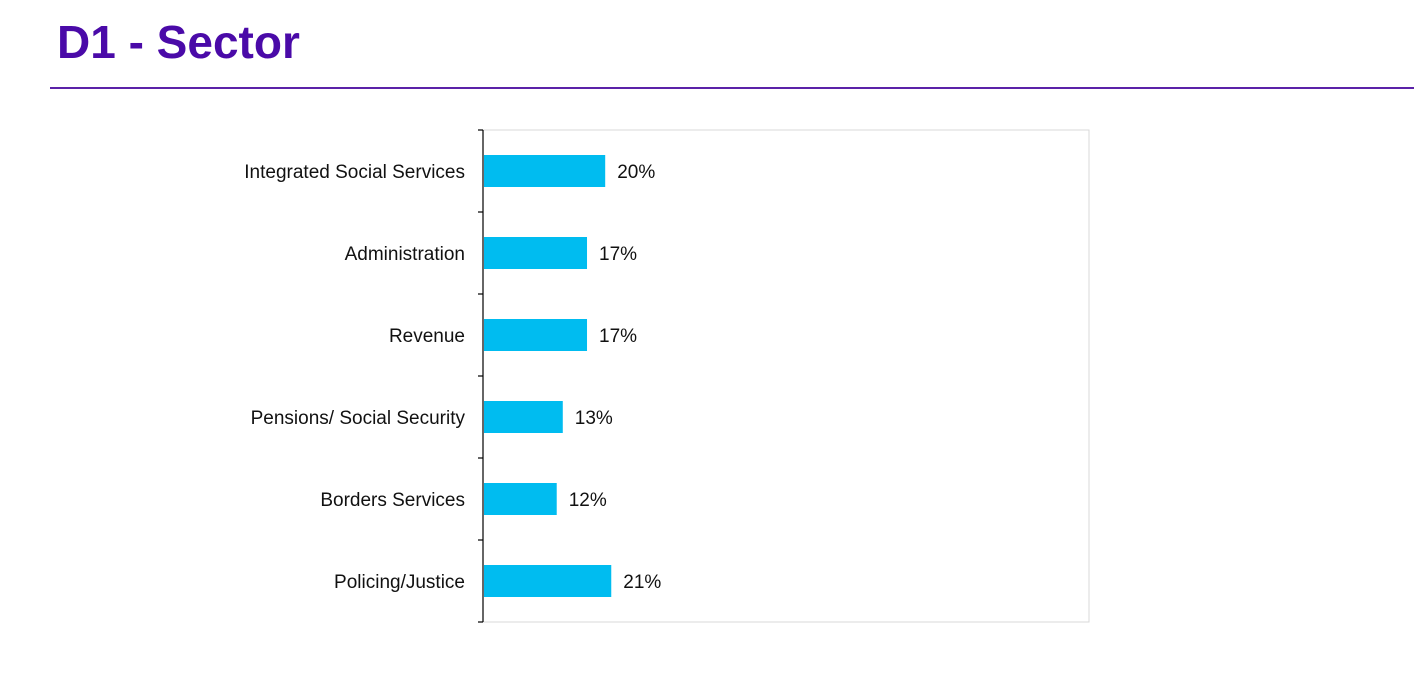 This screenshot has width=1414, height=687. Describe the element at coordinates (642, 582) in the screenshot. I see `data-label: 21%` at that location.